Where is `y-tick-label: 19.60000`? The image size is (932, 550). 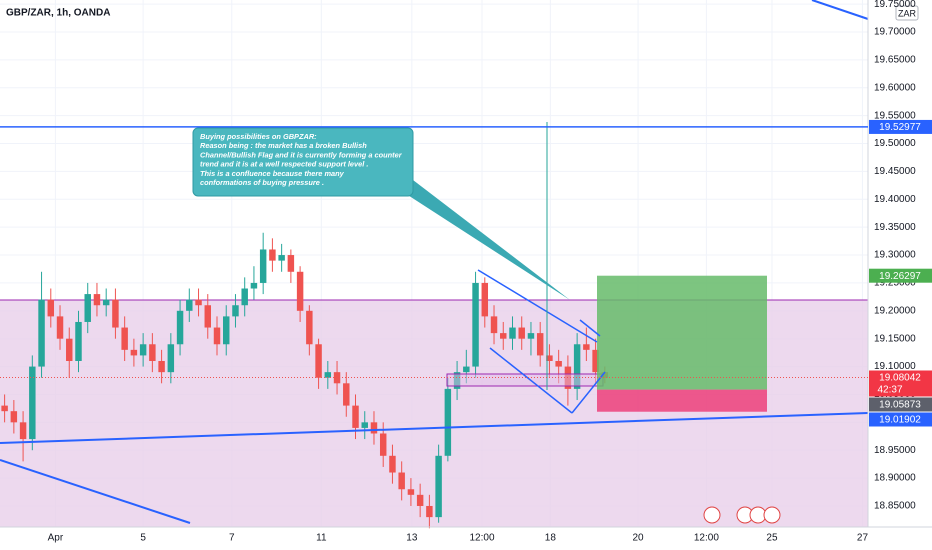
y-tick-label: 19.60000 is located at coordinates (895, 87).